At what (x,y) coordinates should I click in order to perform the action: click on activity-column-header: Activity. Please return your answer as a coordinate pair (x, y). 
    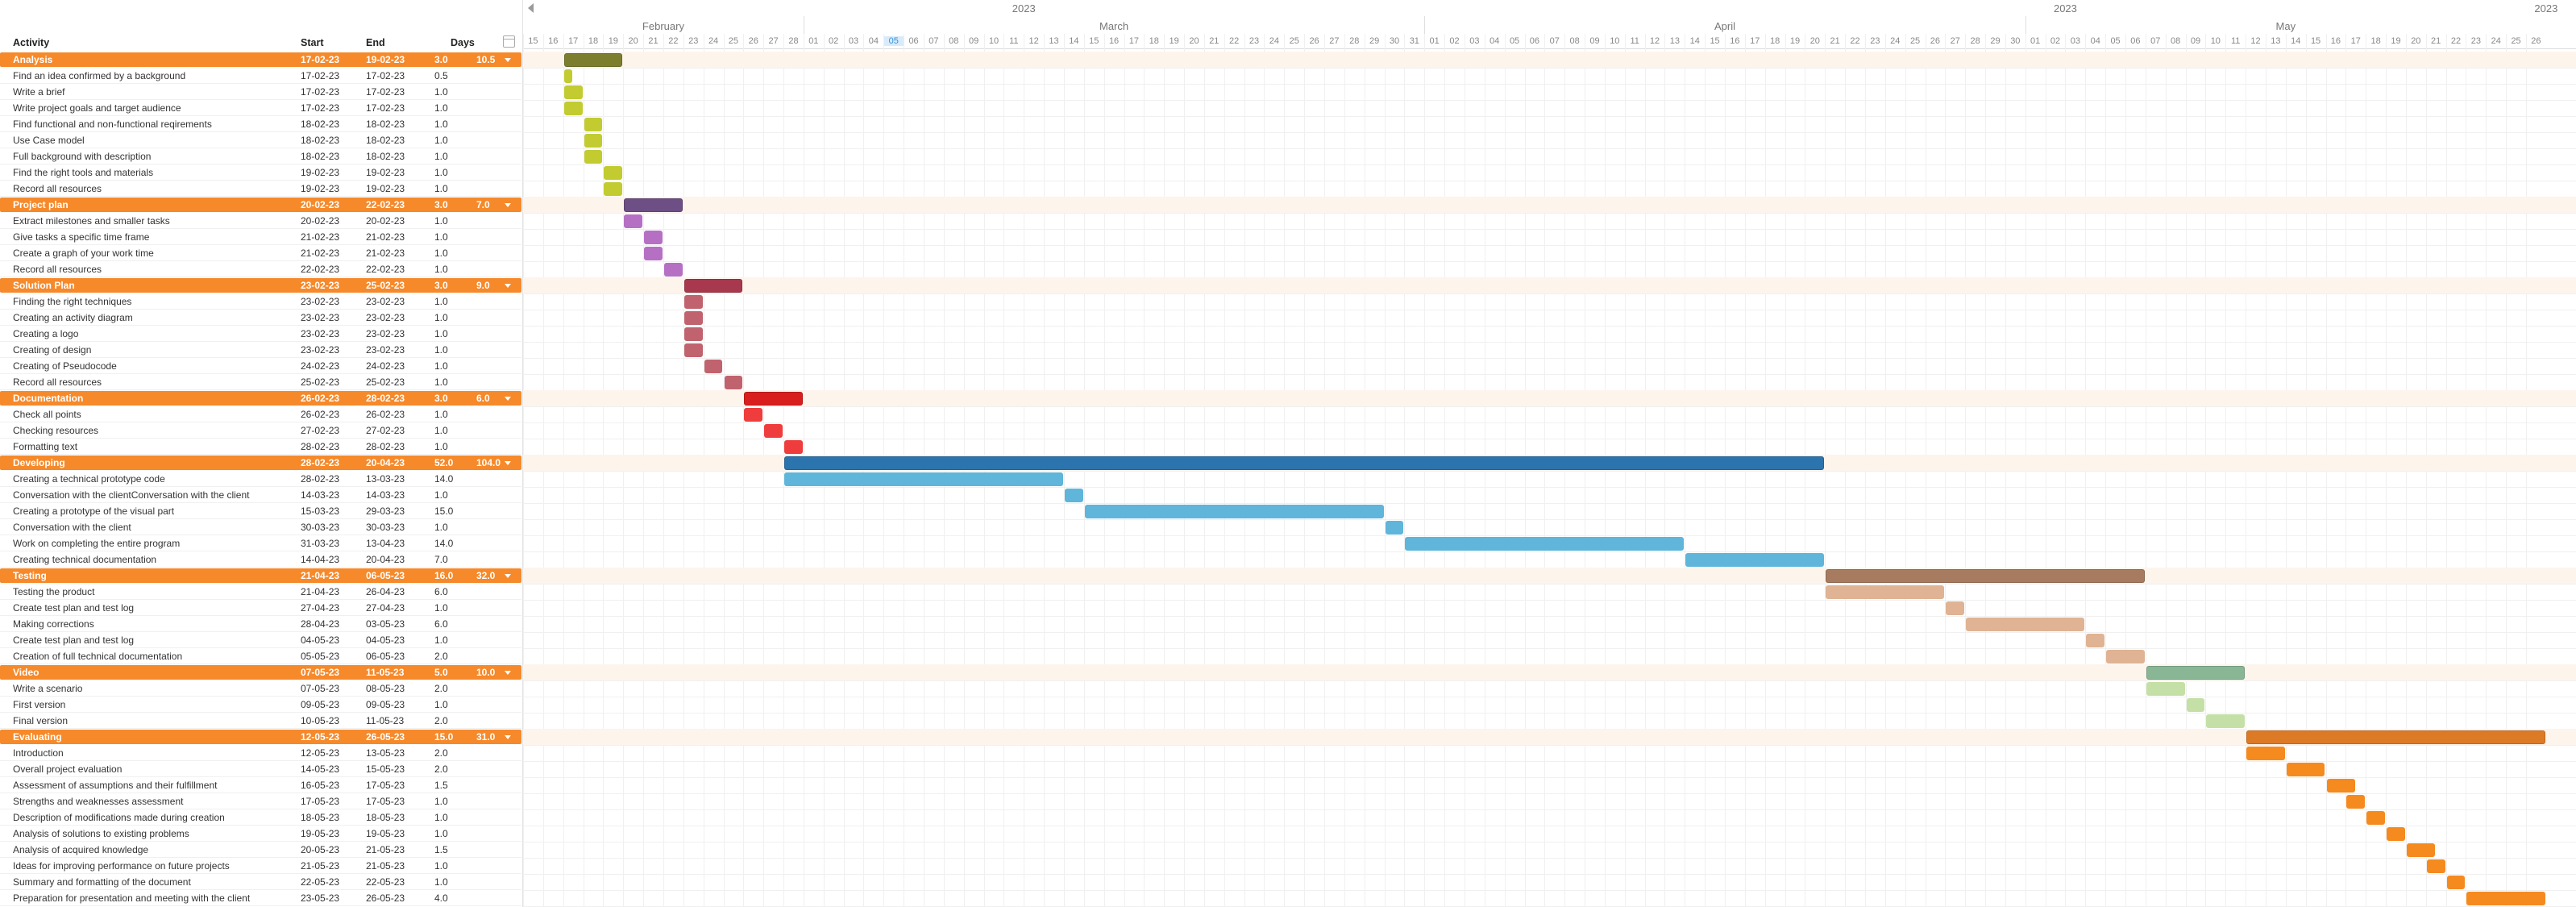
    Looking at the image, I should click on (31, 42).